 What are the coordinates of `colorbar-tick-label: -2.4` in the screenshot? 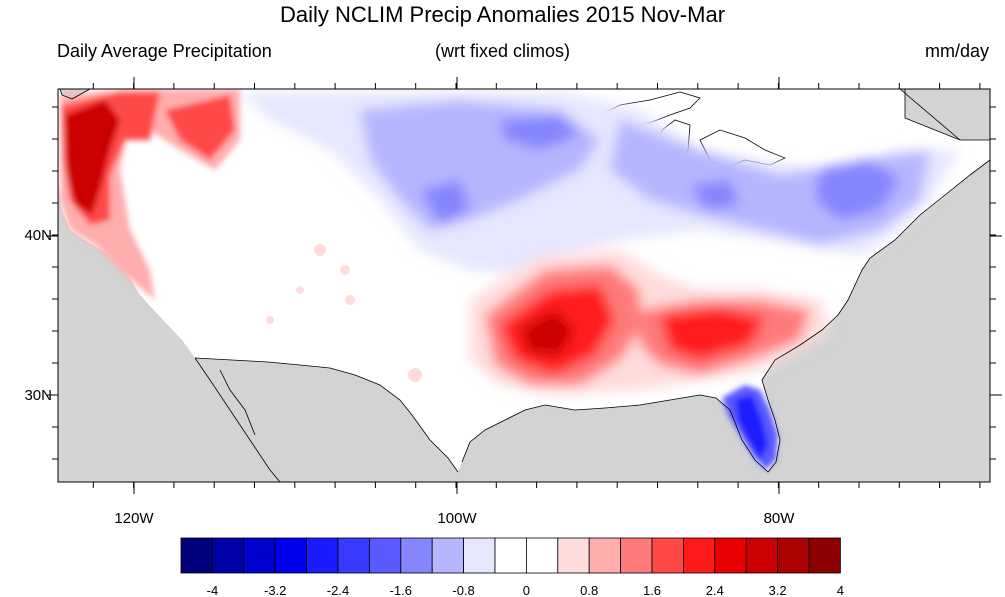 It's located at (338, 590).